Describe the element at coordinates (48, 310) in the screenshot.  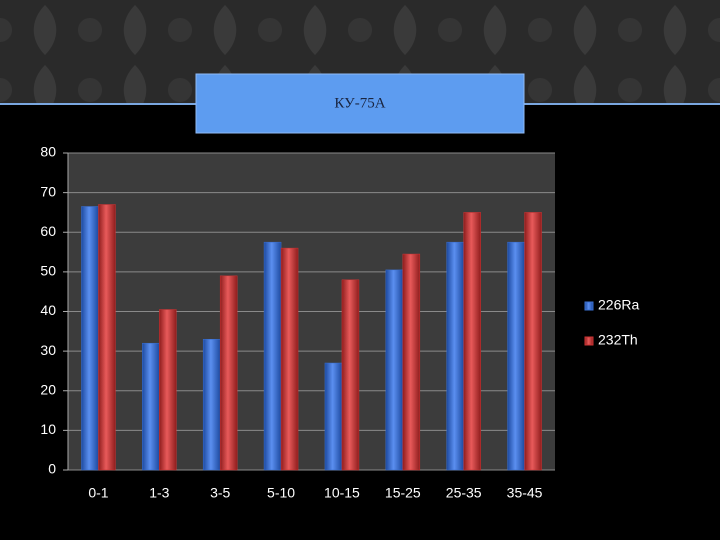
I see `y-tick-label: 40` at that location.